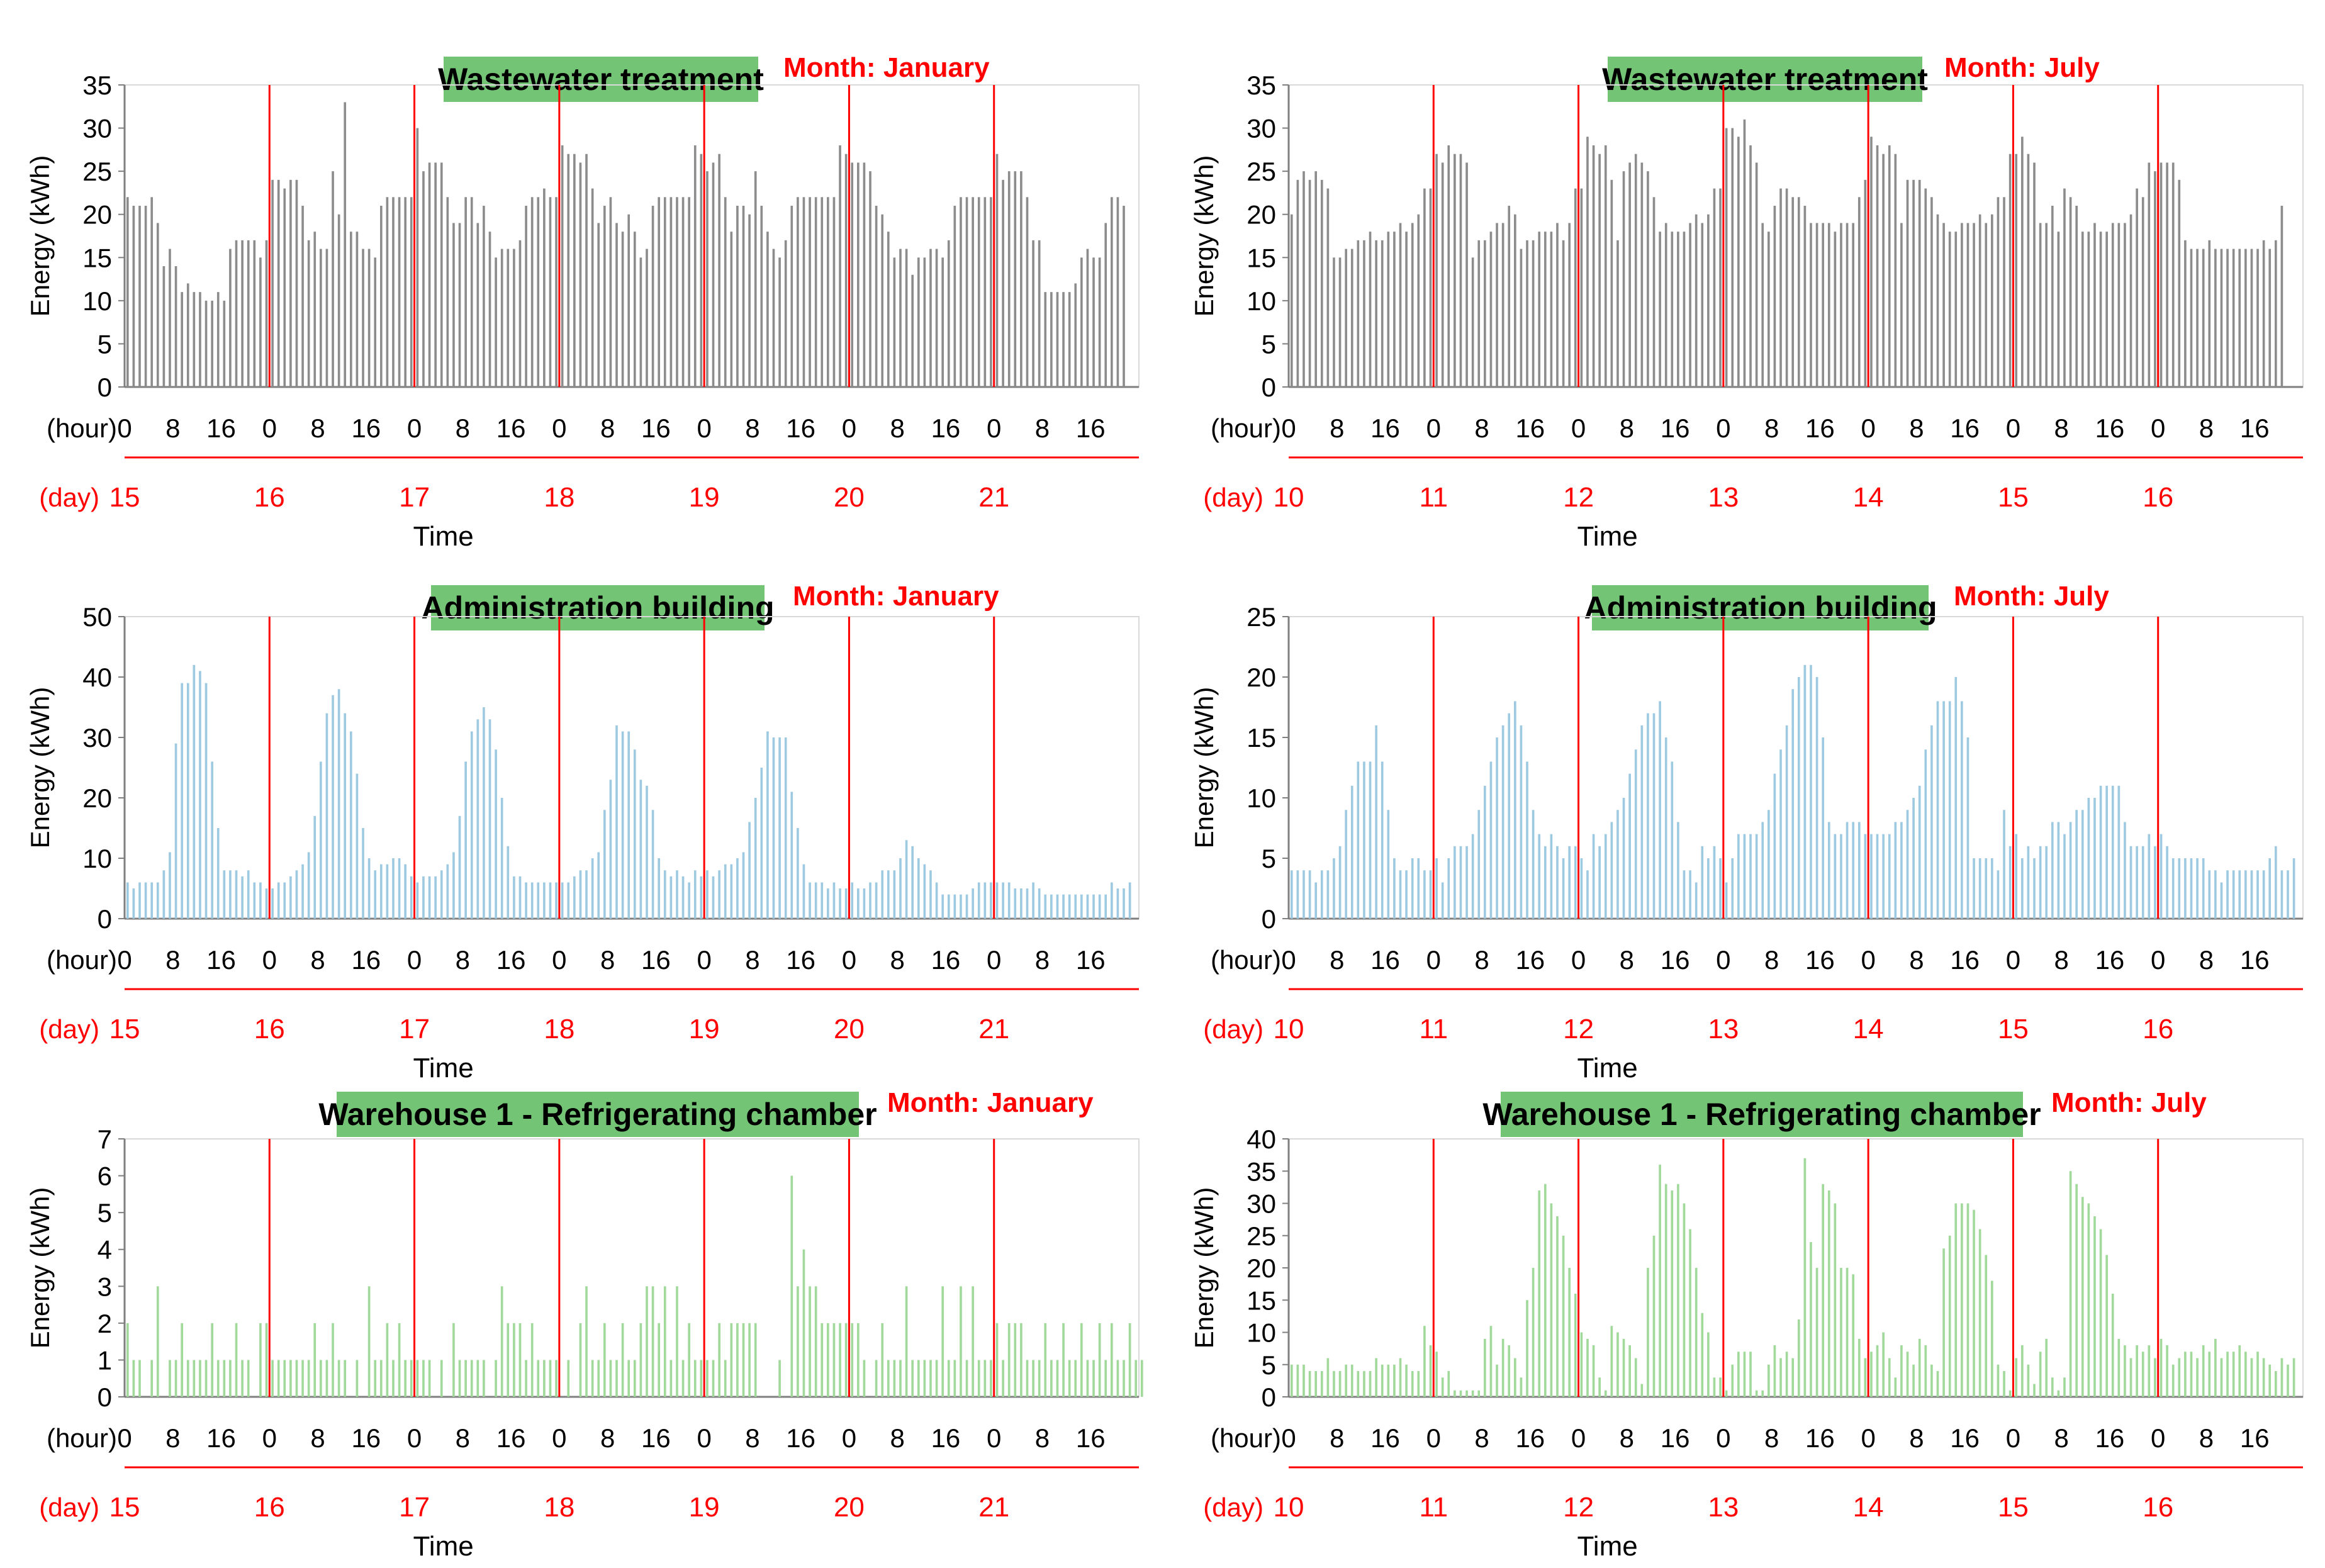 The image size is (2325, 1568). I want to click on day-tick-label: 16, so click(2158, 1029).